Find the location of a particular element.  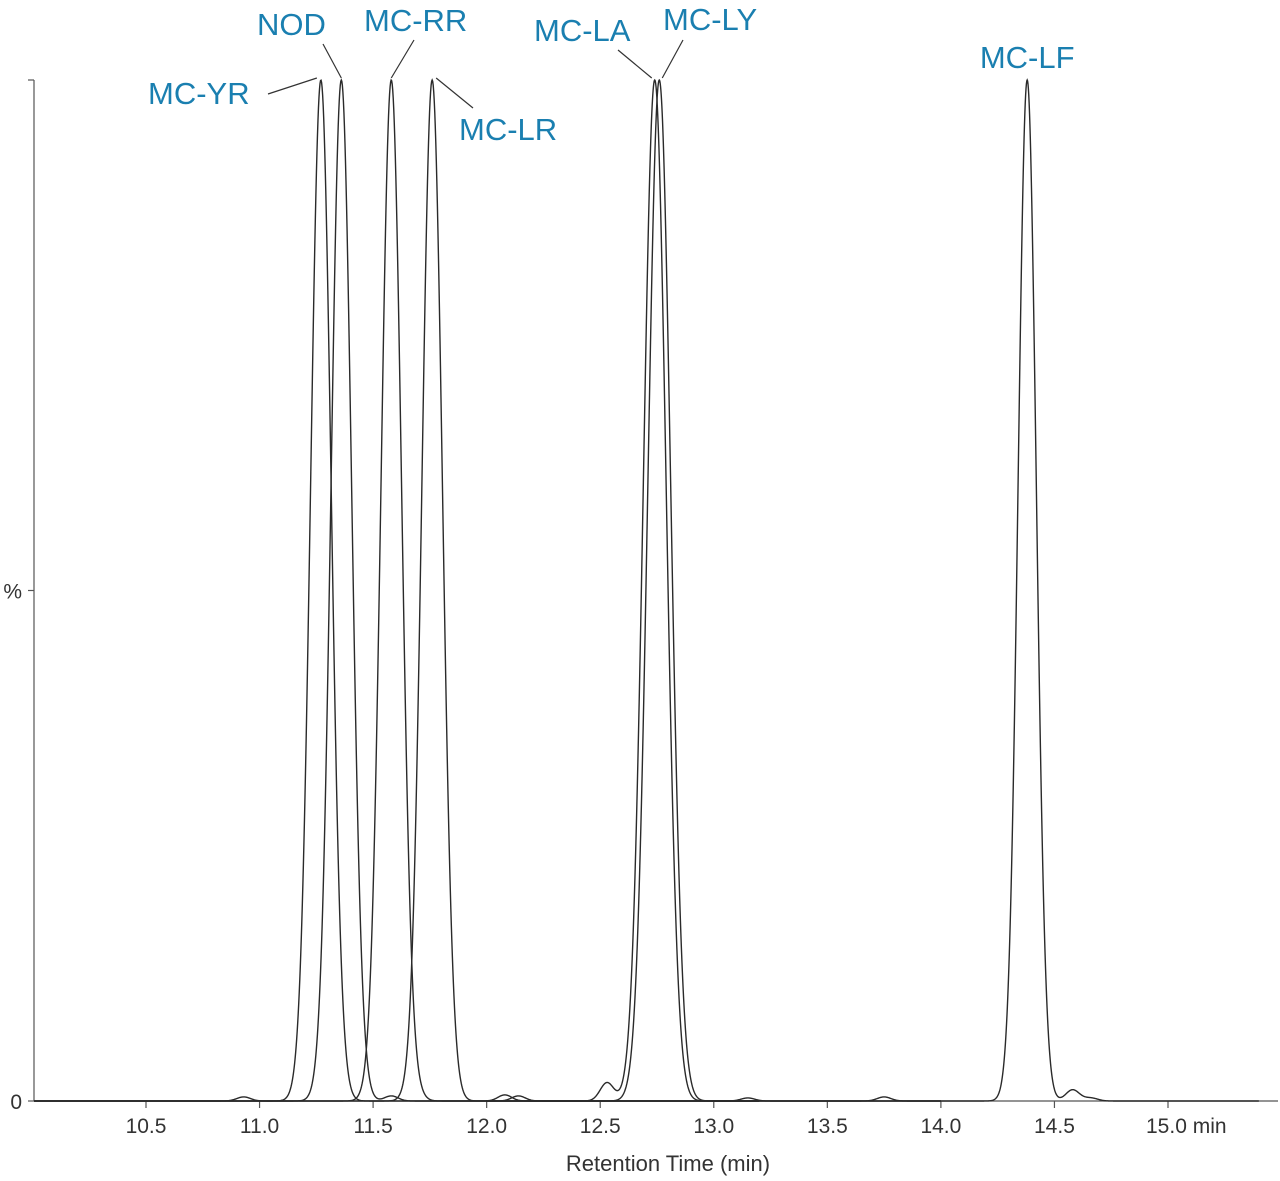

leader-mc-rr is located at coordinates (402, 59).